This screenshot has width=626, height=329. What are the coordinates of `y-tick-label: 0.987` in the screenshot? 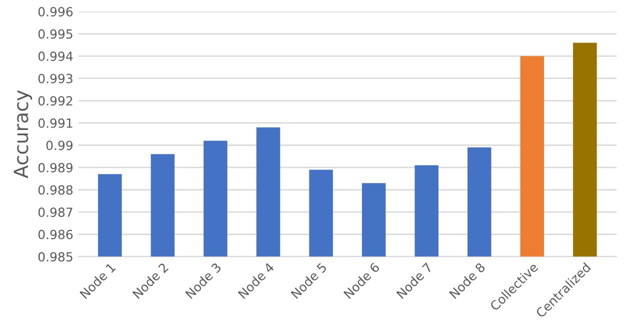 It's located at (55, 212).